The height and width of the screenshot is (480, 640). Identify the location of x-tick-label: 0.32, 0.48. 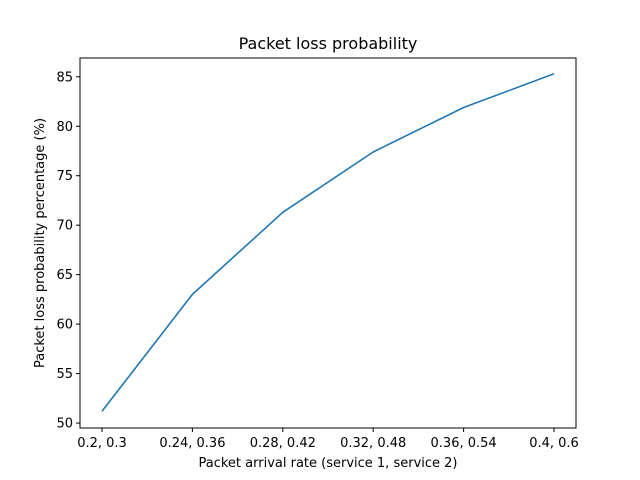
(373, 443).